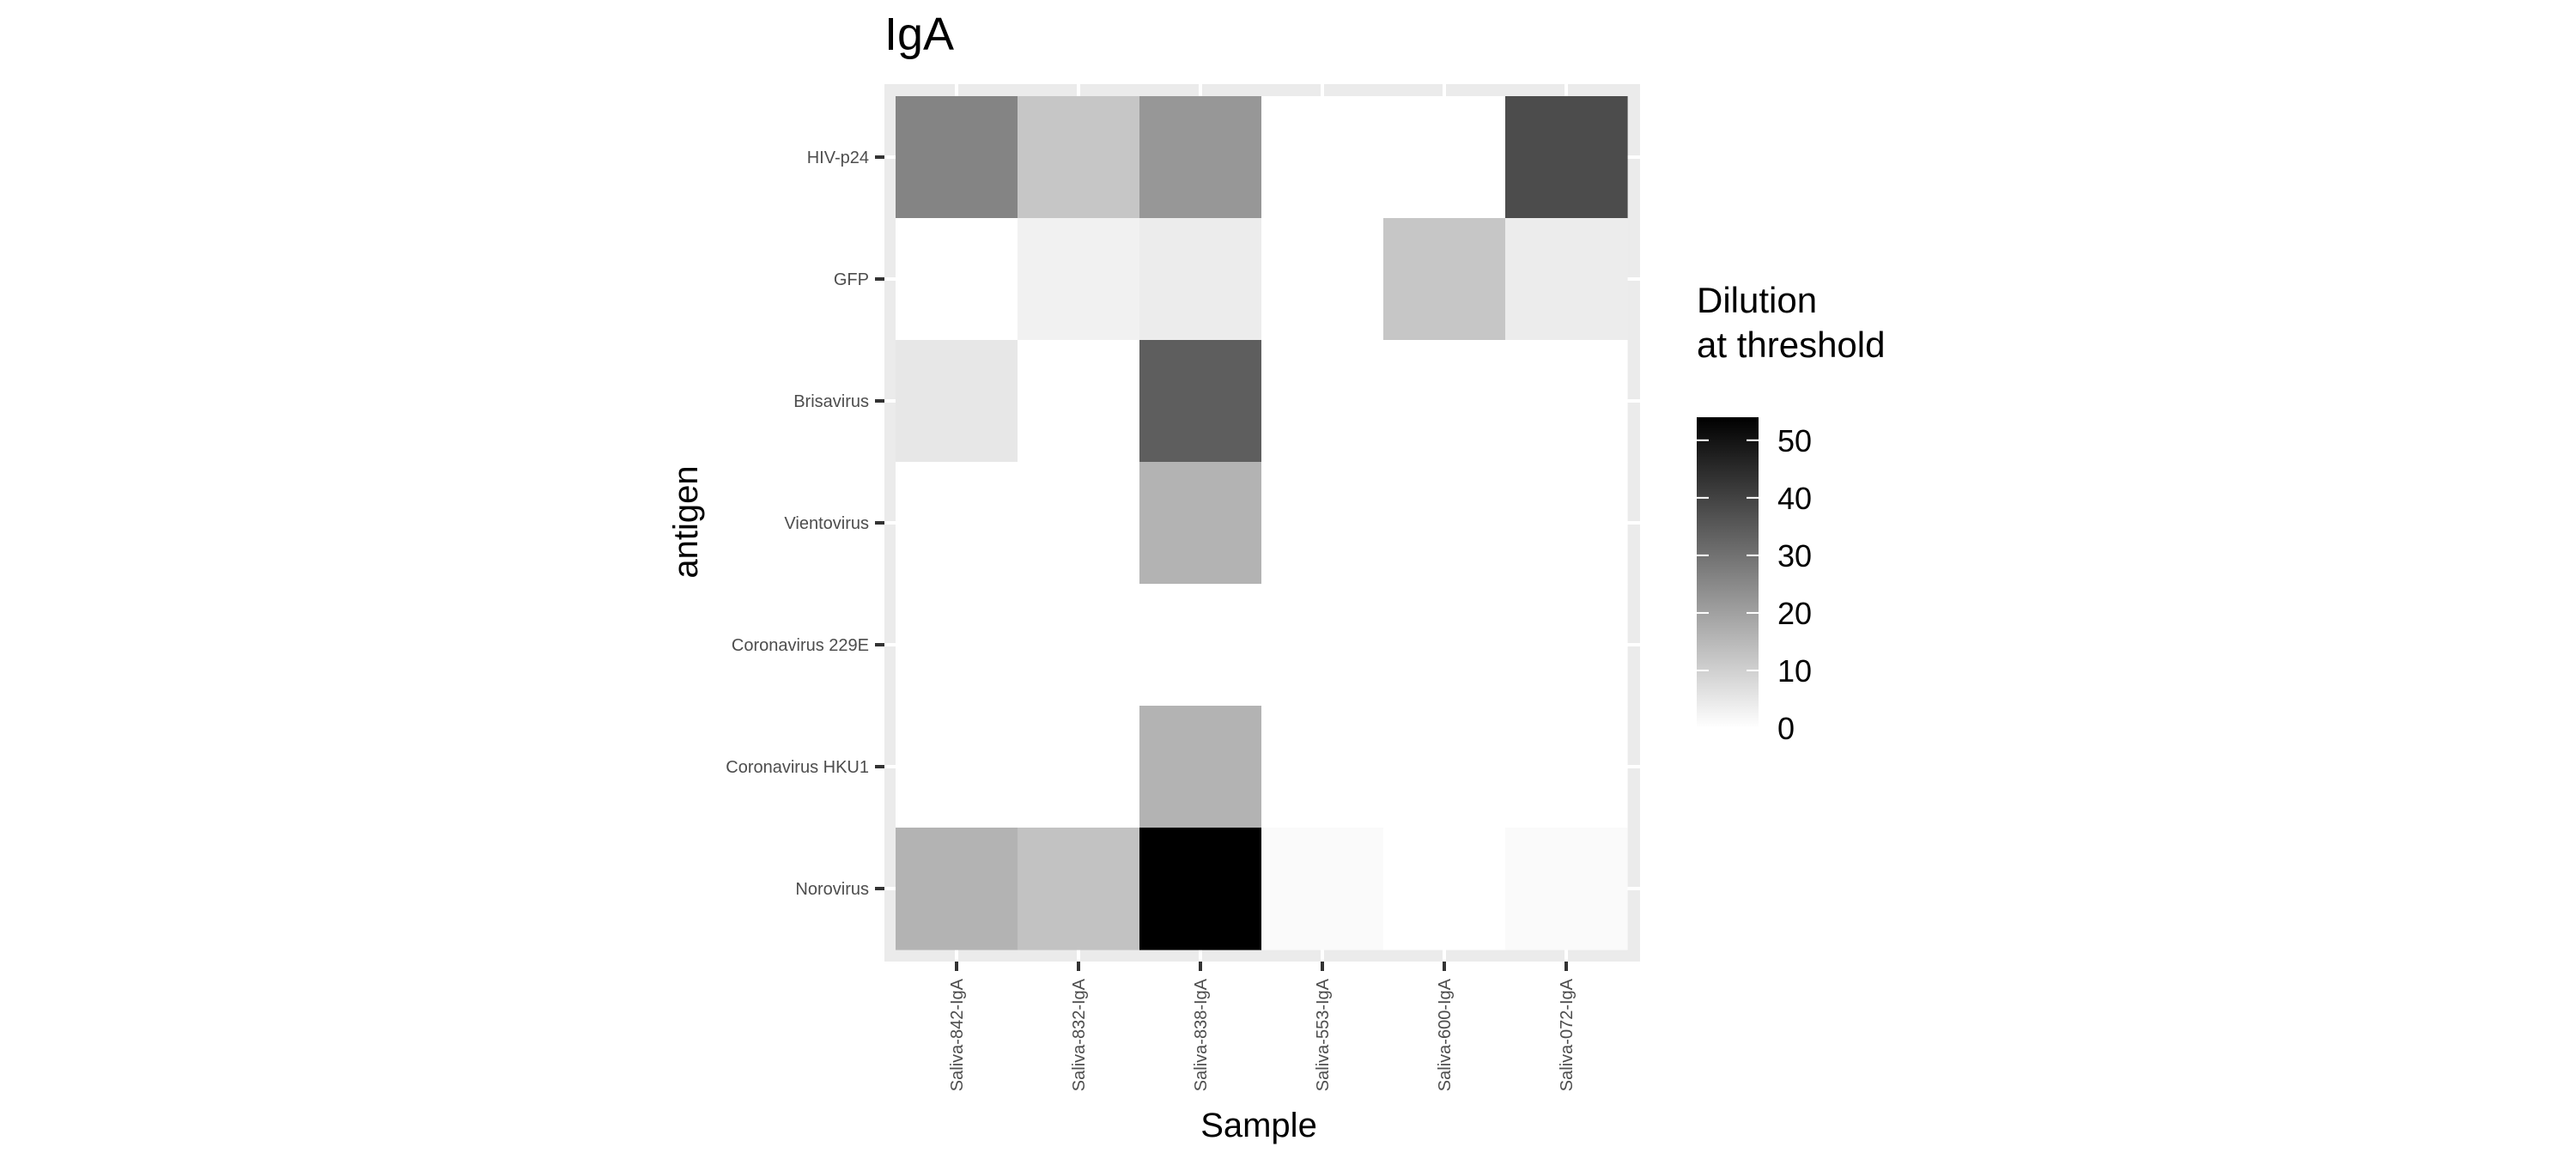  I want to click on x-tick-label: Saliva-838-IgA, so click(1202, 1034).